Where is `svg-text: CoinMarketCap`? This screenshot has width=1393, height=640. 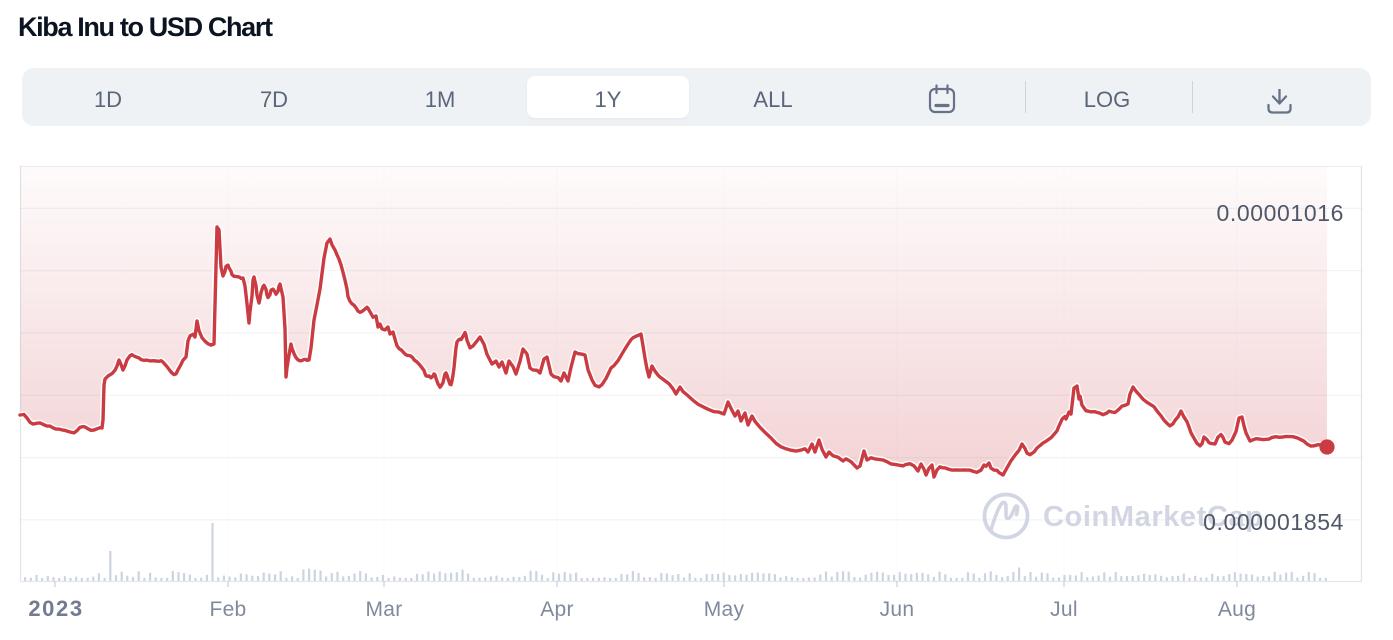 svg-text: CoinMarketCap is located at coordinates (1153, 517).